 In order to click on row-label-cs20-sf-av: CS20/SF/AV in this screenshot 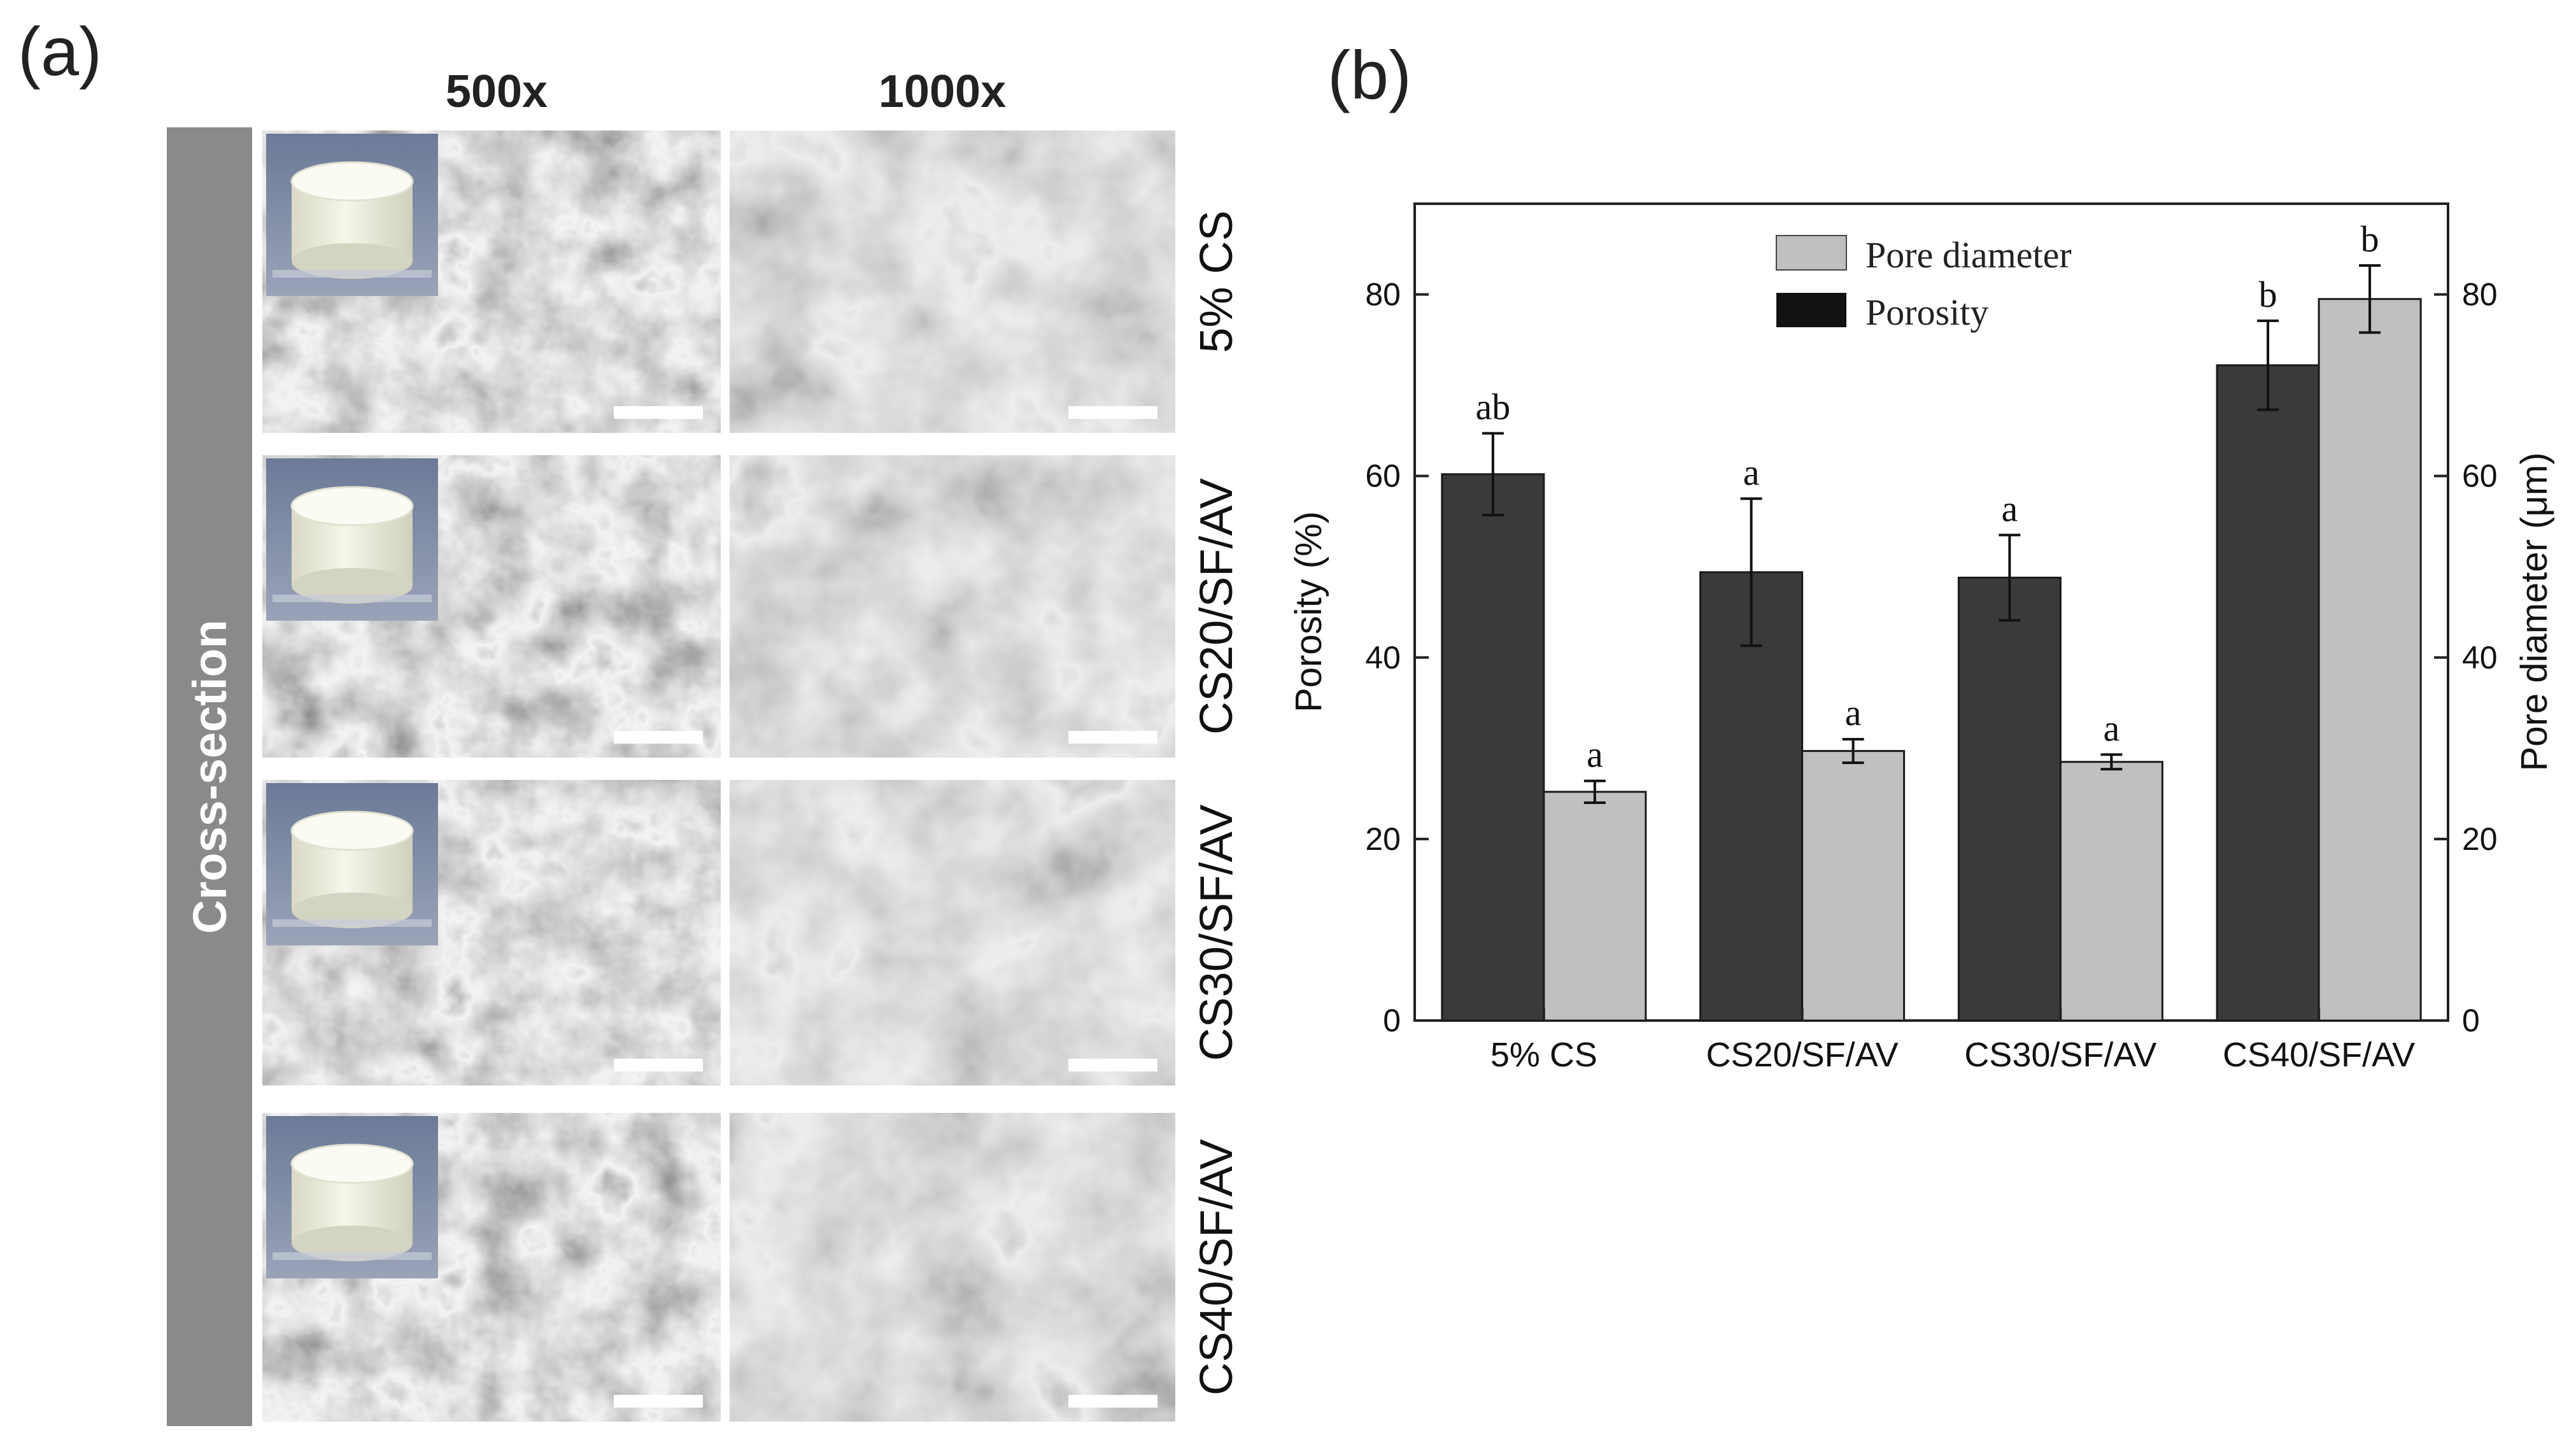, I will do `click(1216, 606)`.